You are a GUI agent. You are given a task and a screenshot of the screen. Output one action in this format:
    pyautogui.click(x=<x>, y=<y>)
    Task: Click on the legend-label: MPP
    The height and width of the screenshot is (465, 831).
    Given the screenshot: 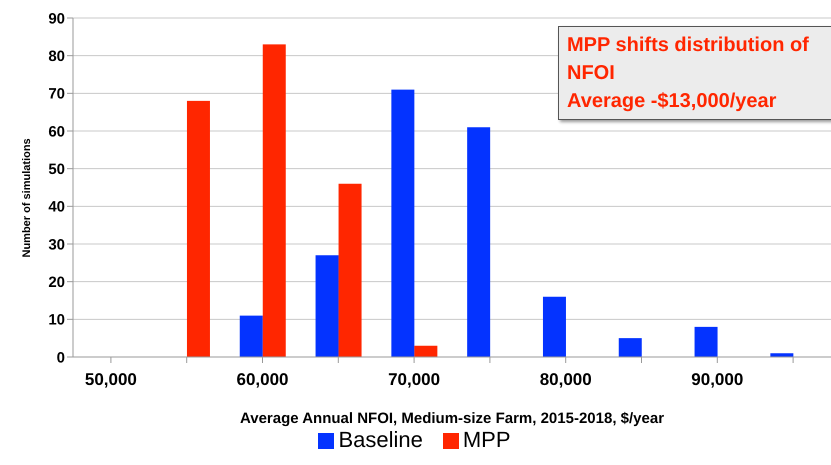 What is the action you would take?
    pyautogui.click(x=486, y=439)
    